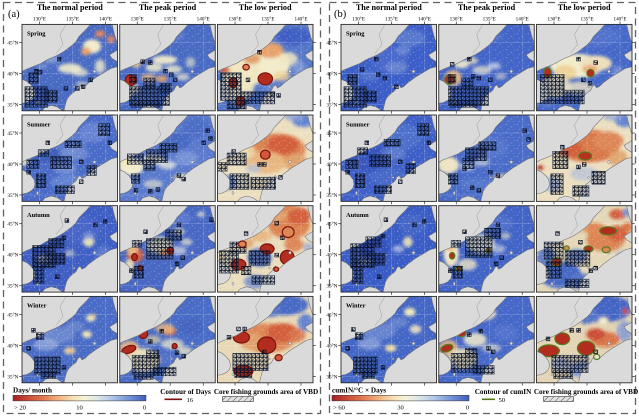  Describe the element at coordinates (79, 407) in the screenshot. I see `svg-text: 10` at that location.